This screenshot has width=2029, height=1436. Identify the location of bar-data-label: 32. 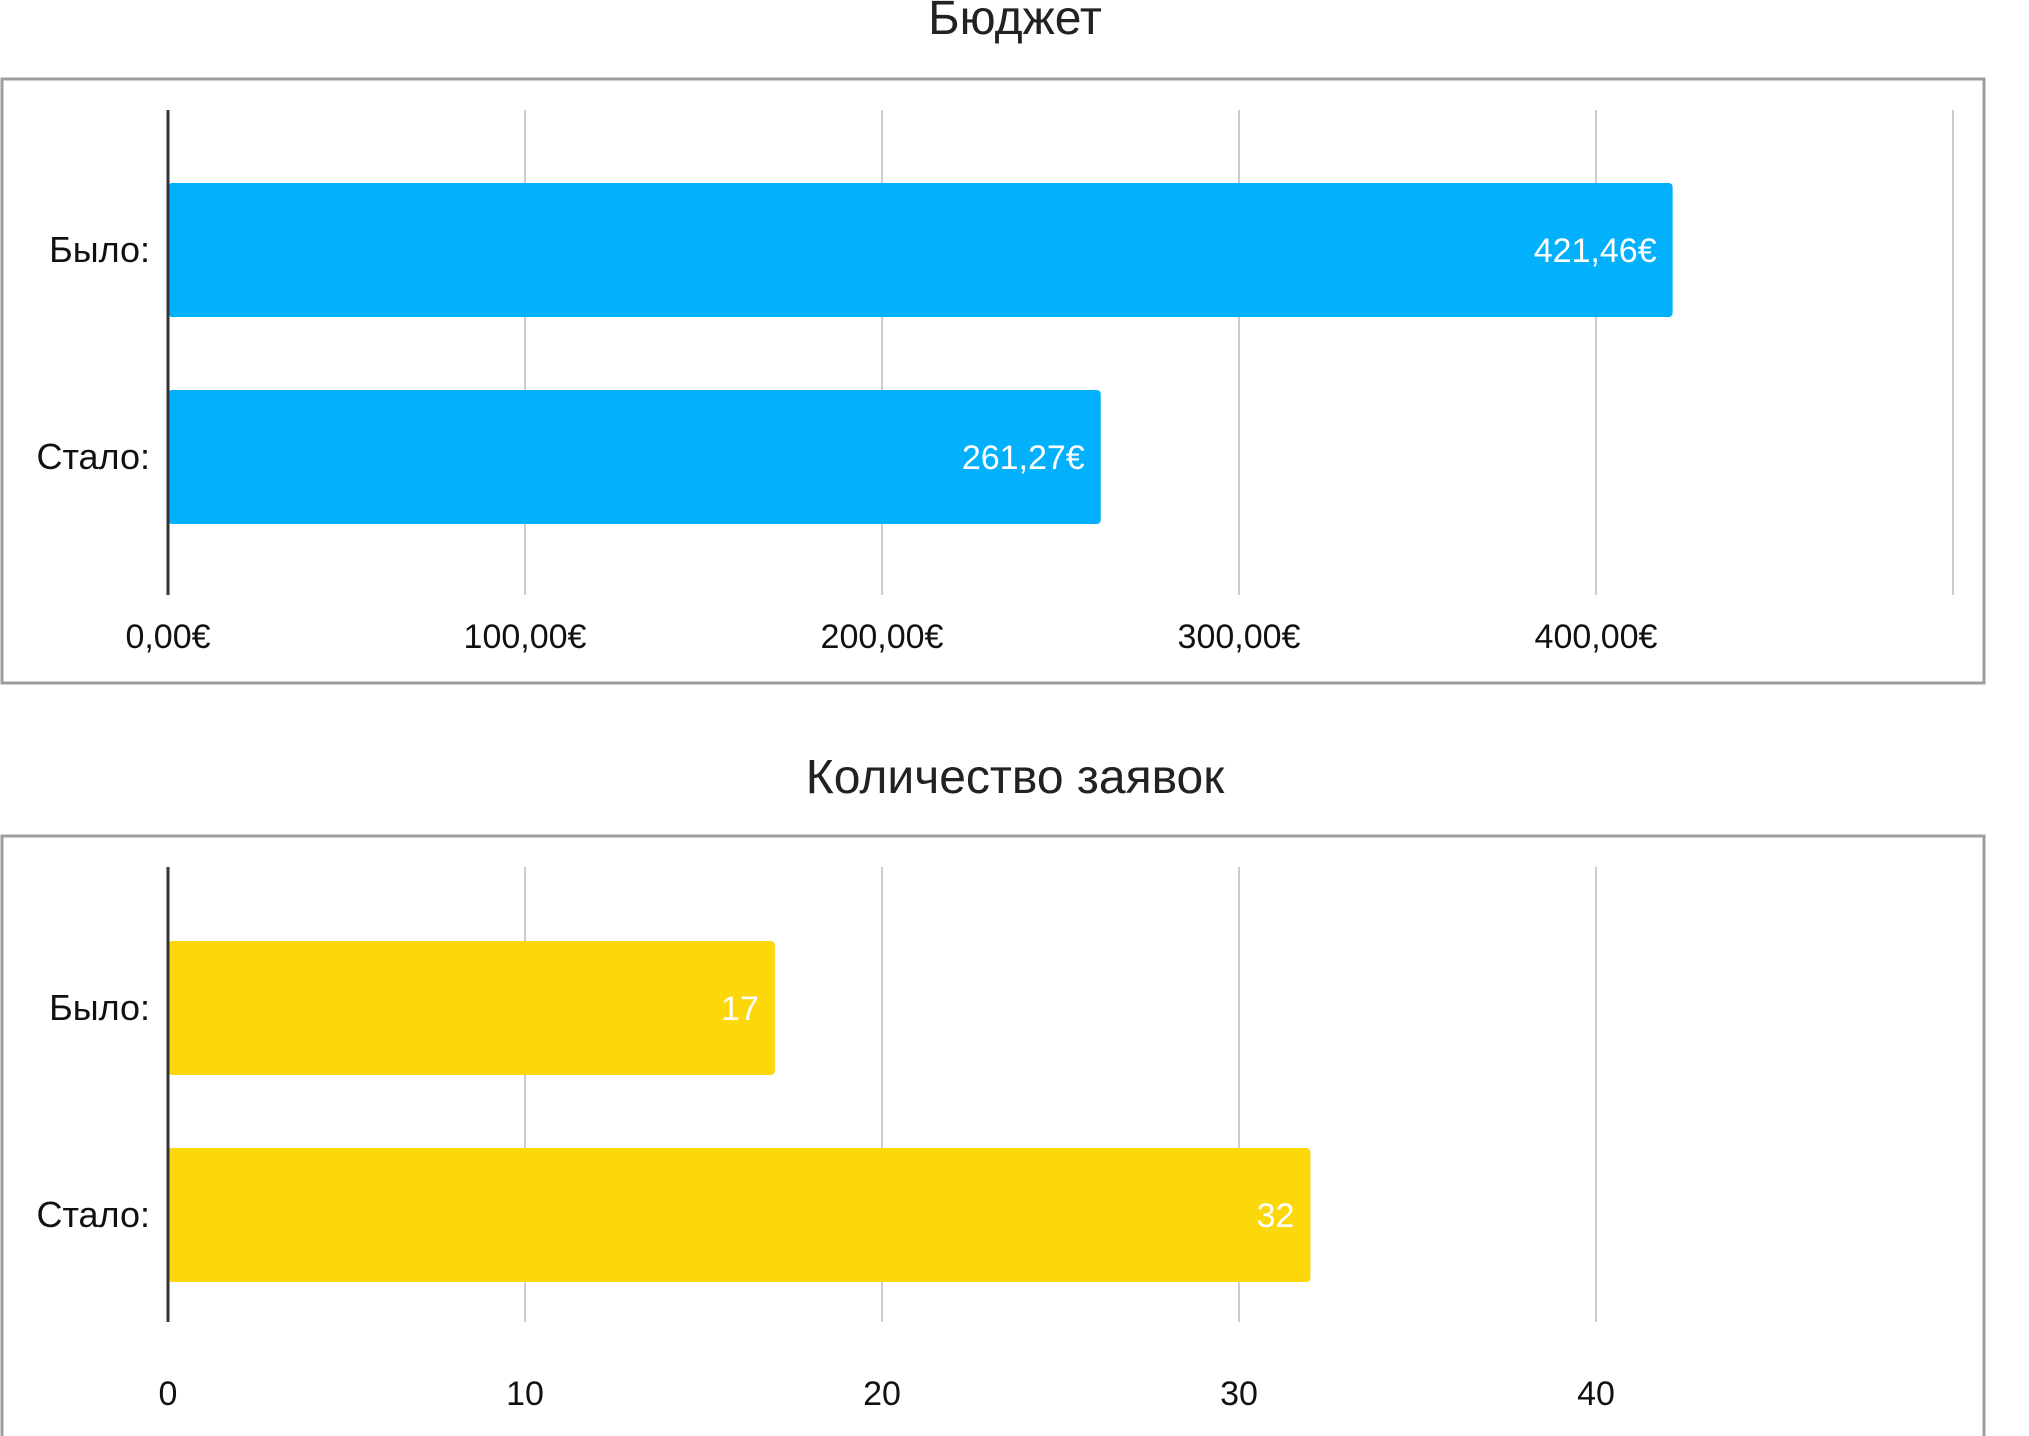
(1276, 1216).